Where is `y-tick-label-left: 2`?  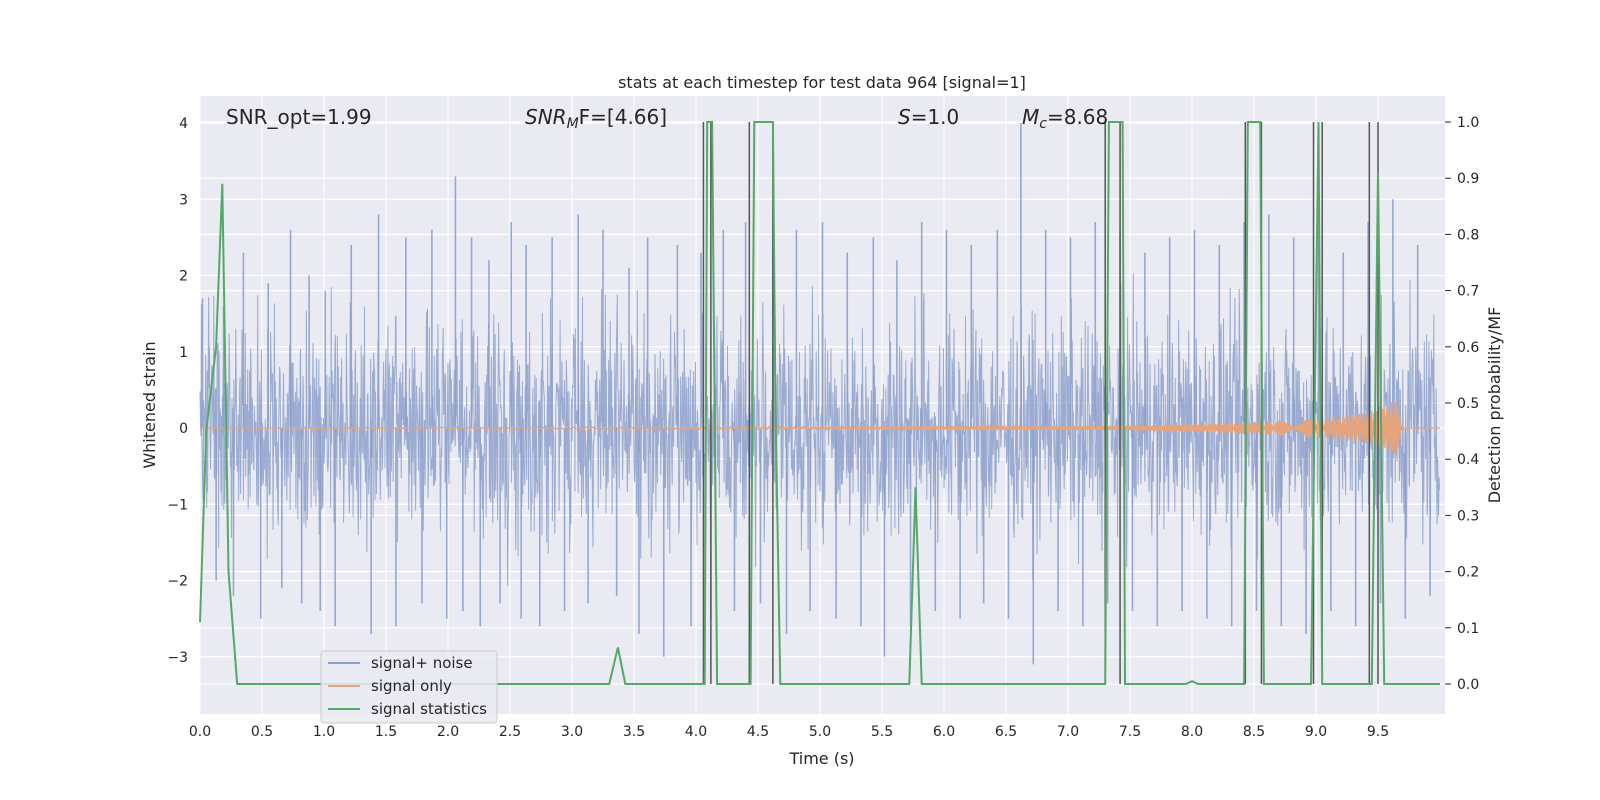 y-tick-label-left: 2 is located at coordinates (183, 277).